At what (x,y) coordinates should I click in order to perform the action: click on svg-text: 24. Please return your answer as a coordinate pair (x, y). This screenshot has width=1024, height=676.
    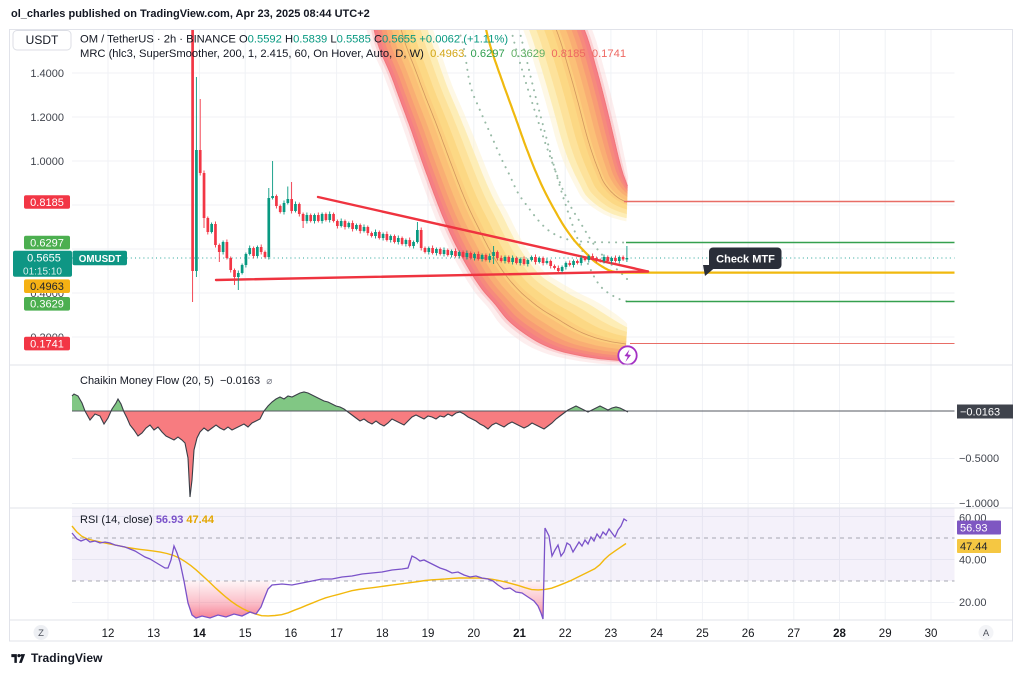
    Looking at the image, I should click on (656, 634).